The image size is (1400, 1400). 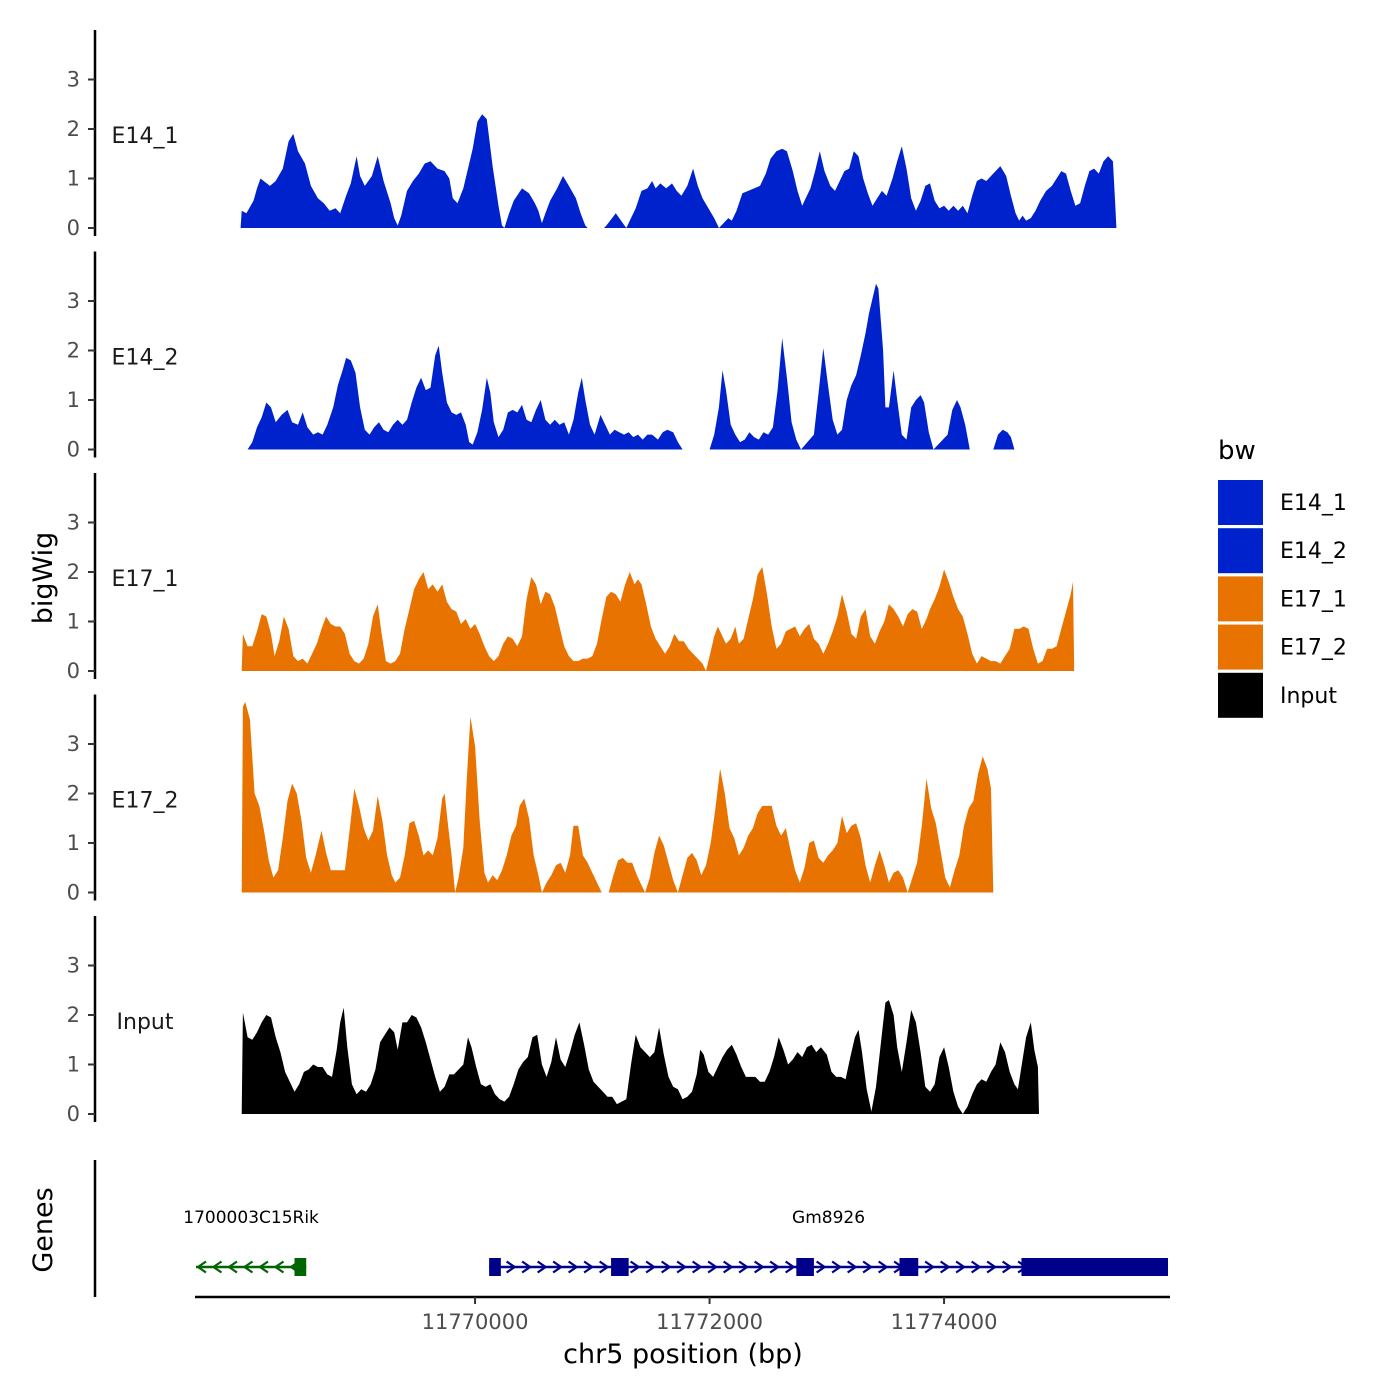 What do you see at coordinates (683, 1354) in the screenshot?
I see `x-axis-title: chr5 position (bp)` at bounding box center [683, 1354].